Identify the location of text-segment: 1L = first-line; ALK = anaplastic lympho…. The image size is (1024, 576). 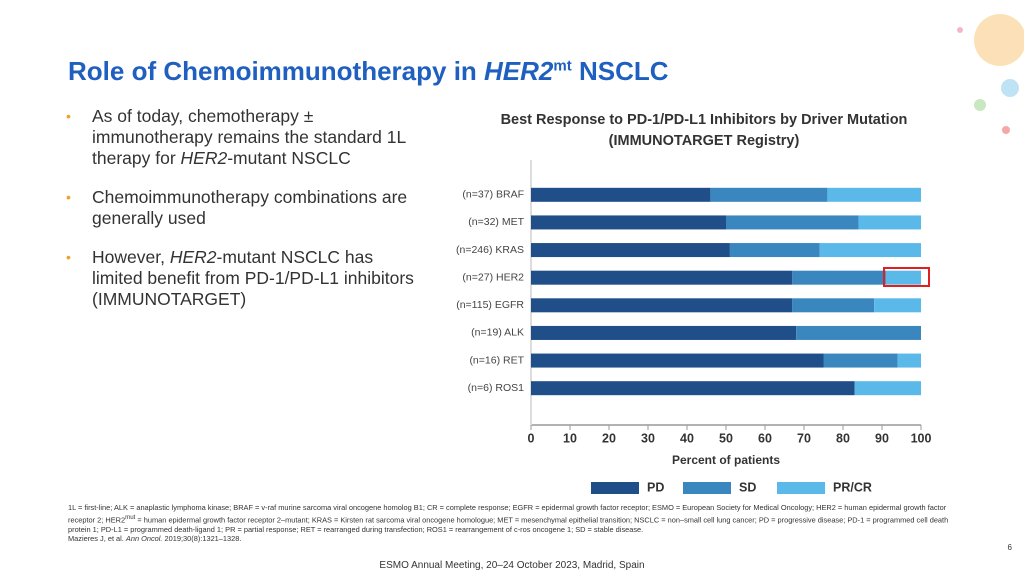
(507, 514).